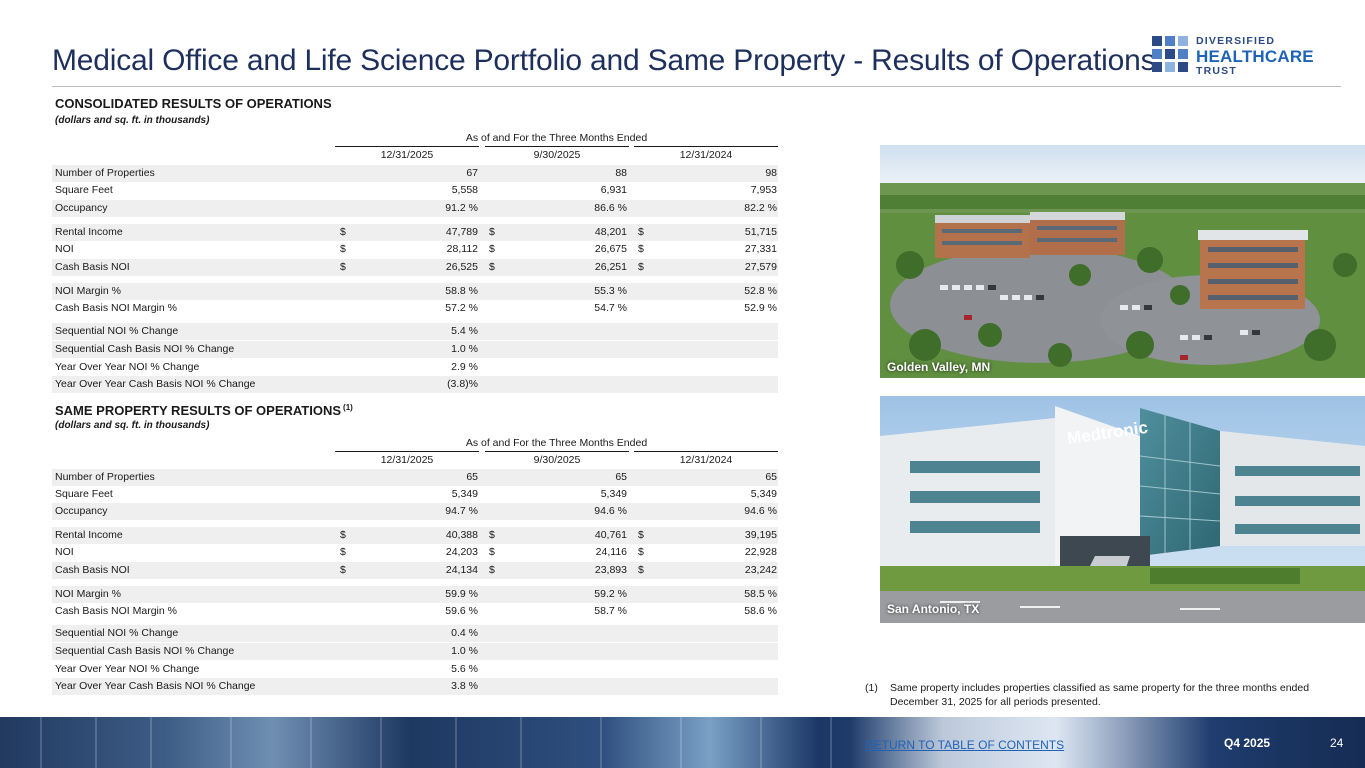  I want to click on row-label: Year Over Year NOI % Change, so click(127, 669).